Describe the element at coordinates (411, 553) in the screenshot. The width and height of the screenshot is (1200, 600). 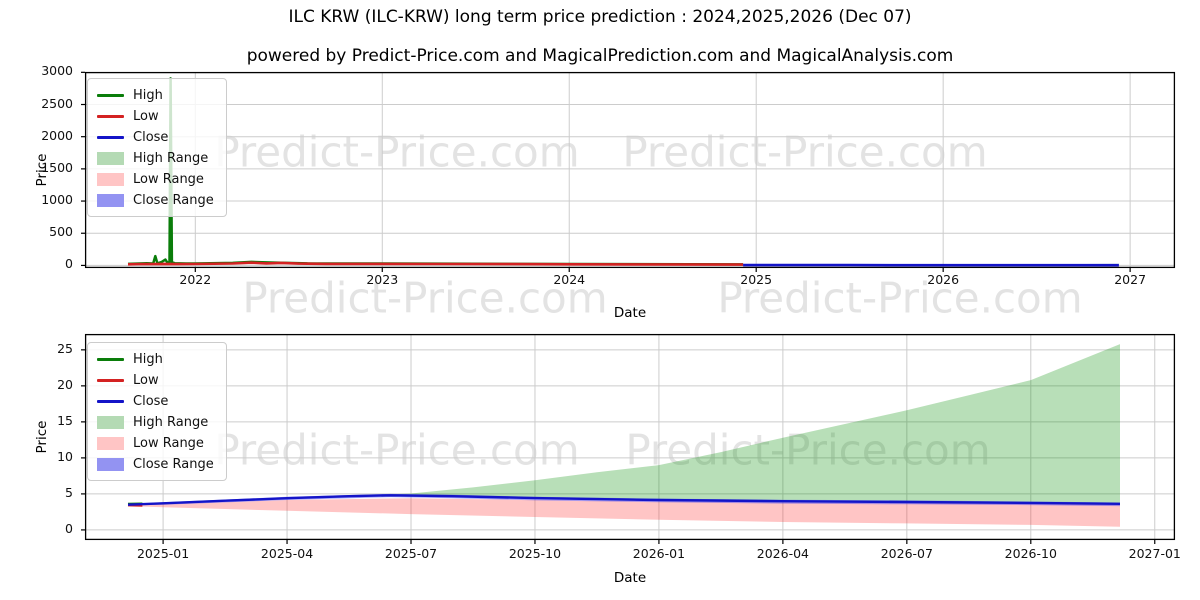
I see `x-tick-label: 2025-07` at that location.